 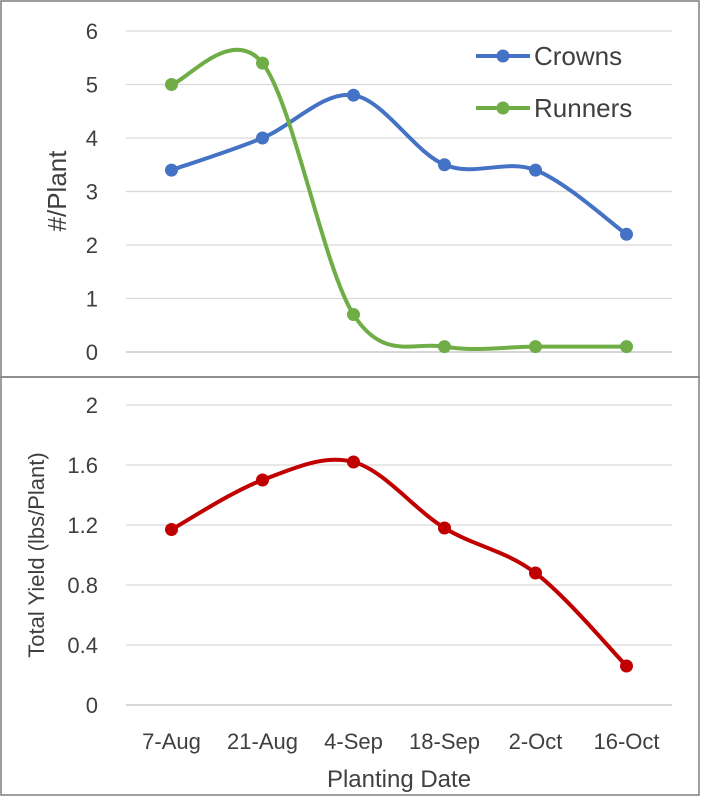 What do you see at coordinates (92, 138) in the screenshot?
I see `y-tick-label: 4` at bounding box center [92, 138].